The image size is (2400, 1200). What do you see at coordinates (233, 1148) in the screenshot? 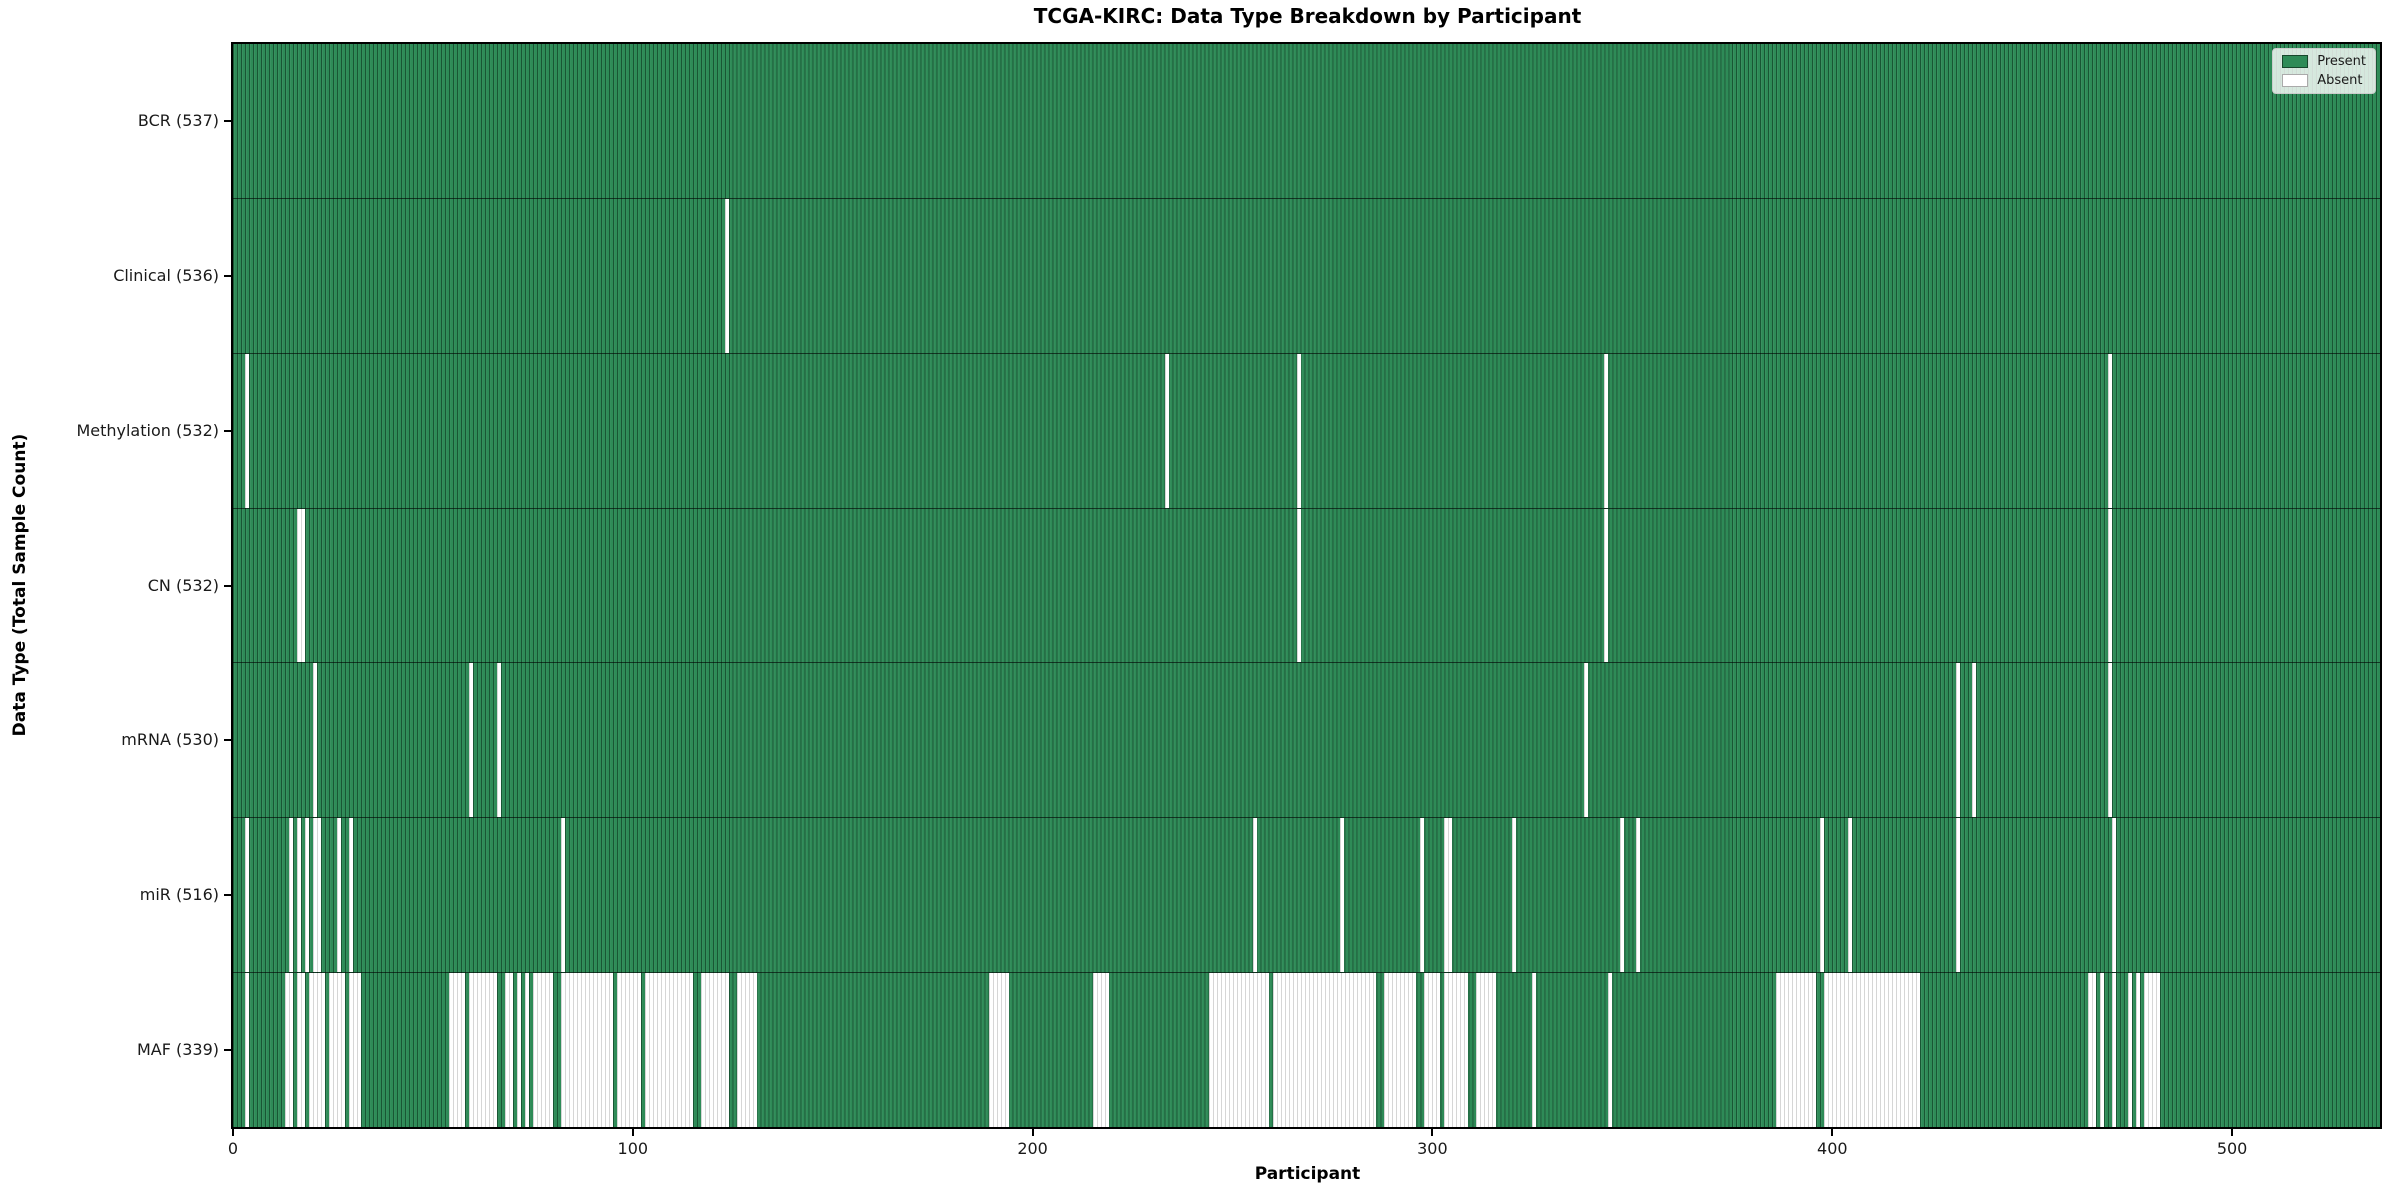
I see `x-tick-label-0: 0` at bounding box center [233, 1148].